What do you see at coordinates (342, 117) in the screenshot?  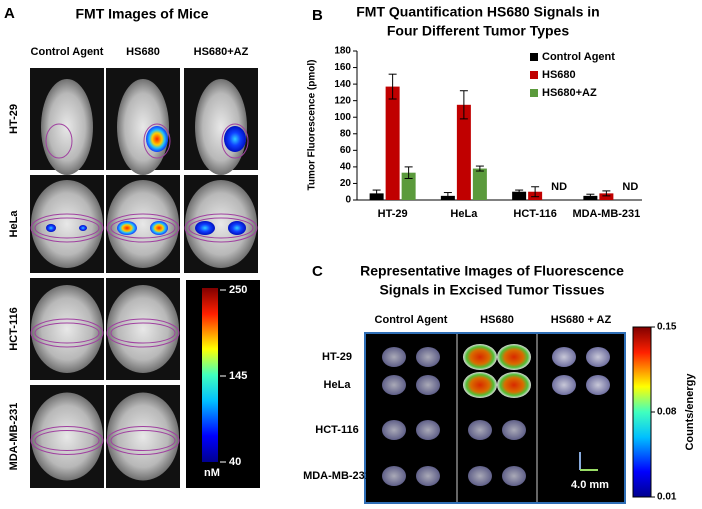 I see `y-tick-label: 100` at bounding box center [342, 117].